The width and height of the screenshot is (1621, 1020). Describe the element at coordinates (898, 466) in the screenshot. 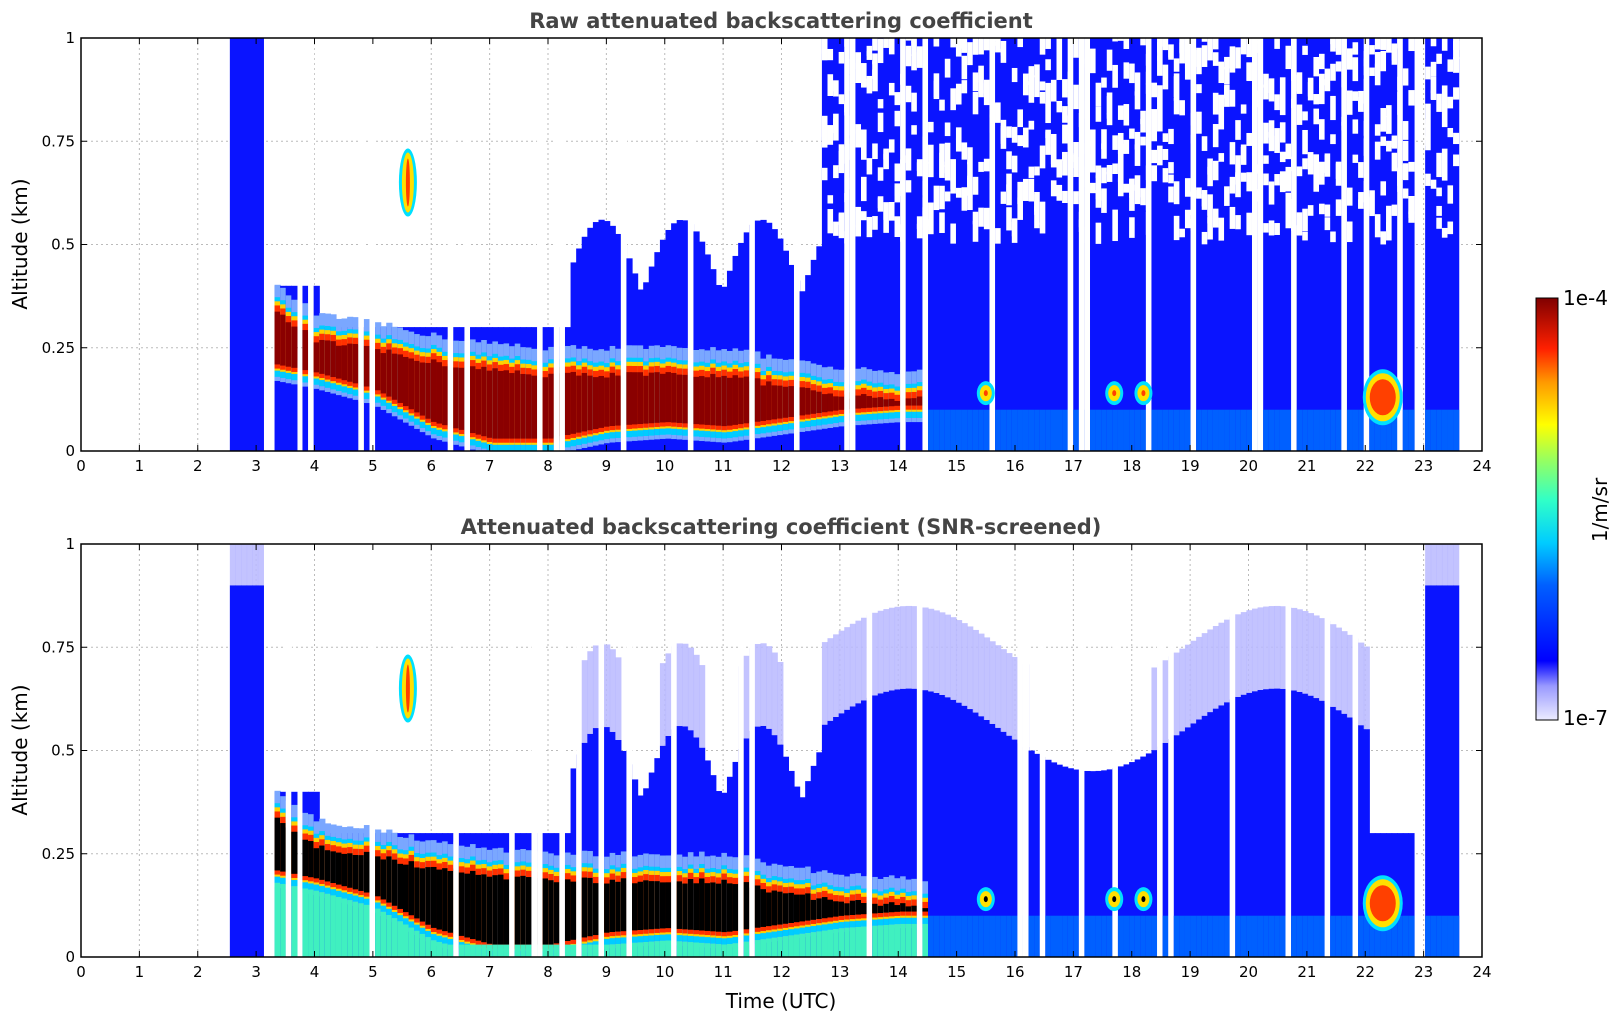

I see `x-tick-label: 14` at that location.